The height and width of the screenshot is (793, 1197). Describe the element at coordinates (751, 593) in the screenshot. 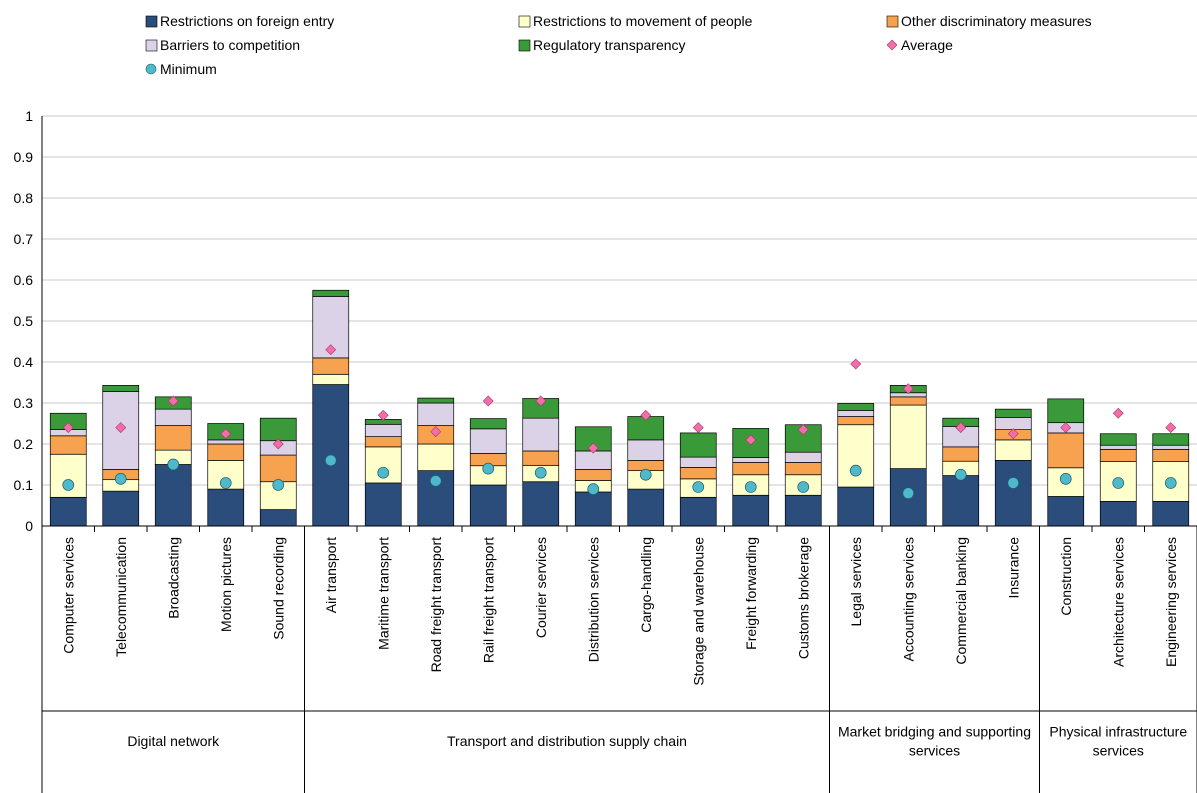

I see `category-label: Freight forwarding` at that location.